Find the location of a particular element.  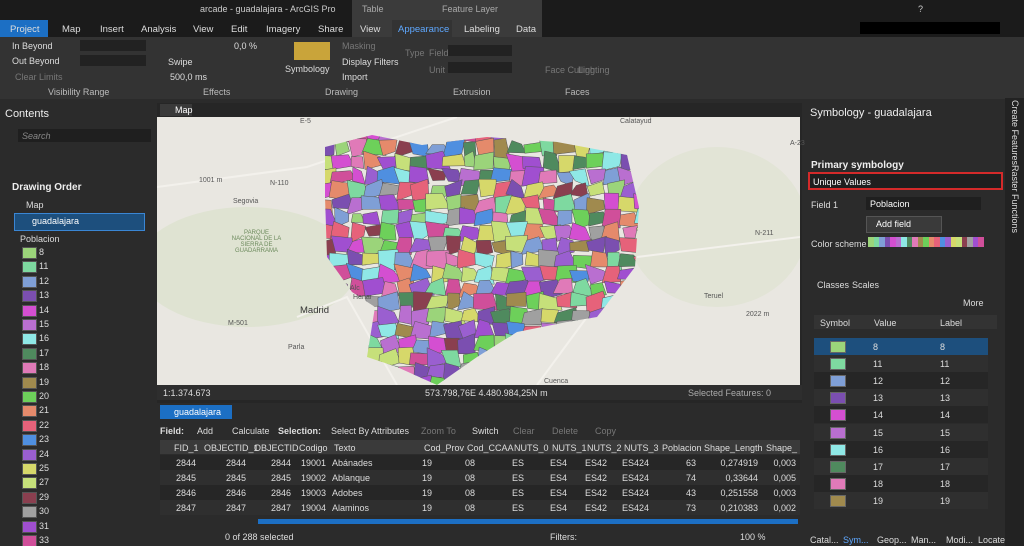

table-cell: 19 is located at coordinates (427, 478).